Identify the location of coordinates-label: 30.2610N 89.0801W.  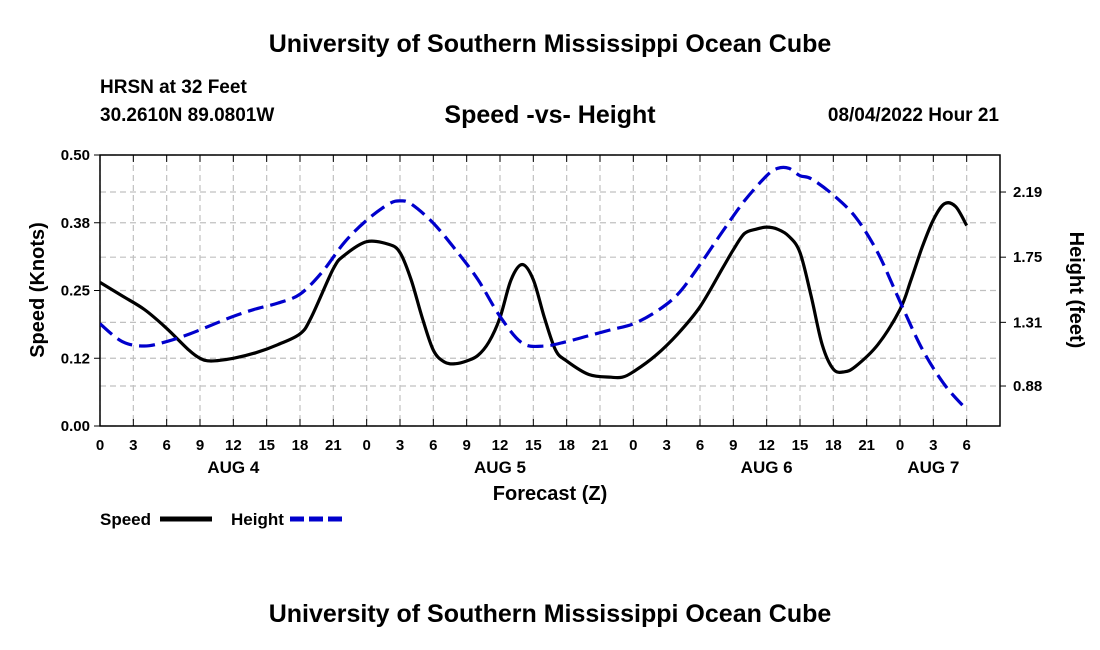
(187, 115).